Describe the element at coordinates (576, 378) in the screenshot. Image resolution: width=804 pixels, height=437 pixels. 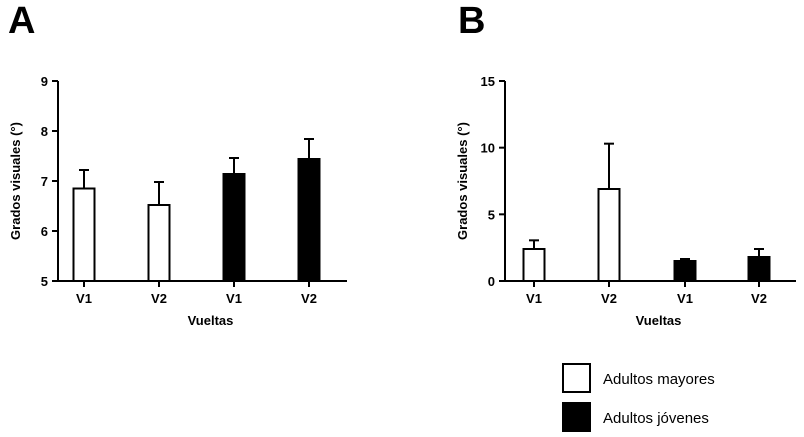
I see `legend-swatch-adultos-mayores` at that location.